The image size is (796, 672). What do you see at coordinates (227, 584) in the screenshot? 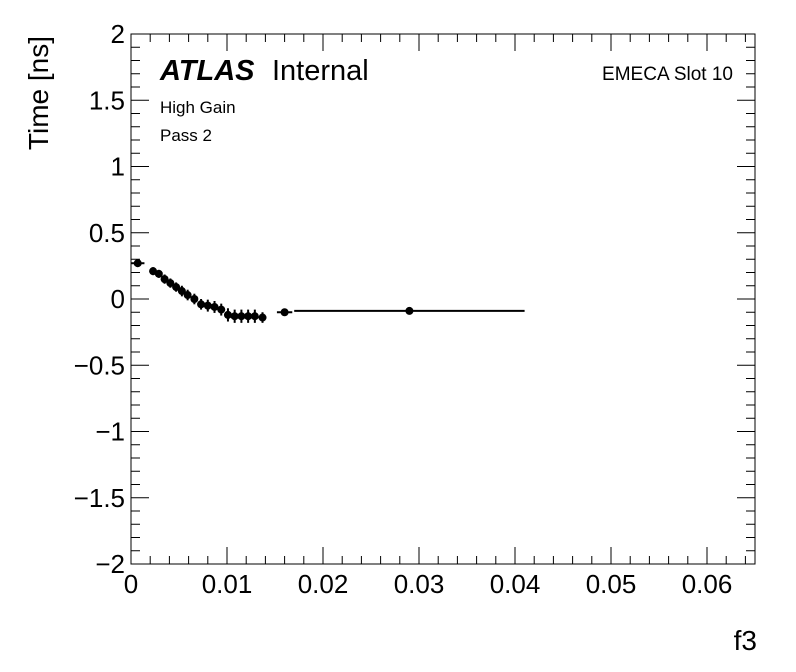
I see `x-tick-label: 0.01` at bounding box center [227, 584].